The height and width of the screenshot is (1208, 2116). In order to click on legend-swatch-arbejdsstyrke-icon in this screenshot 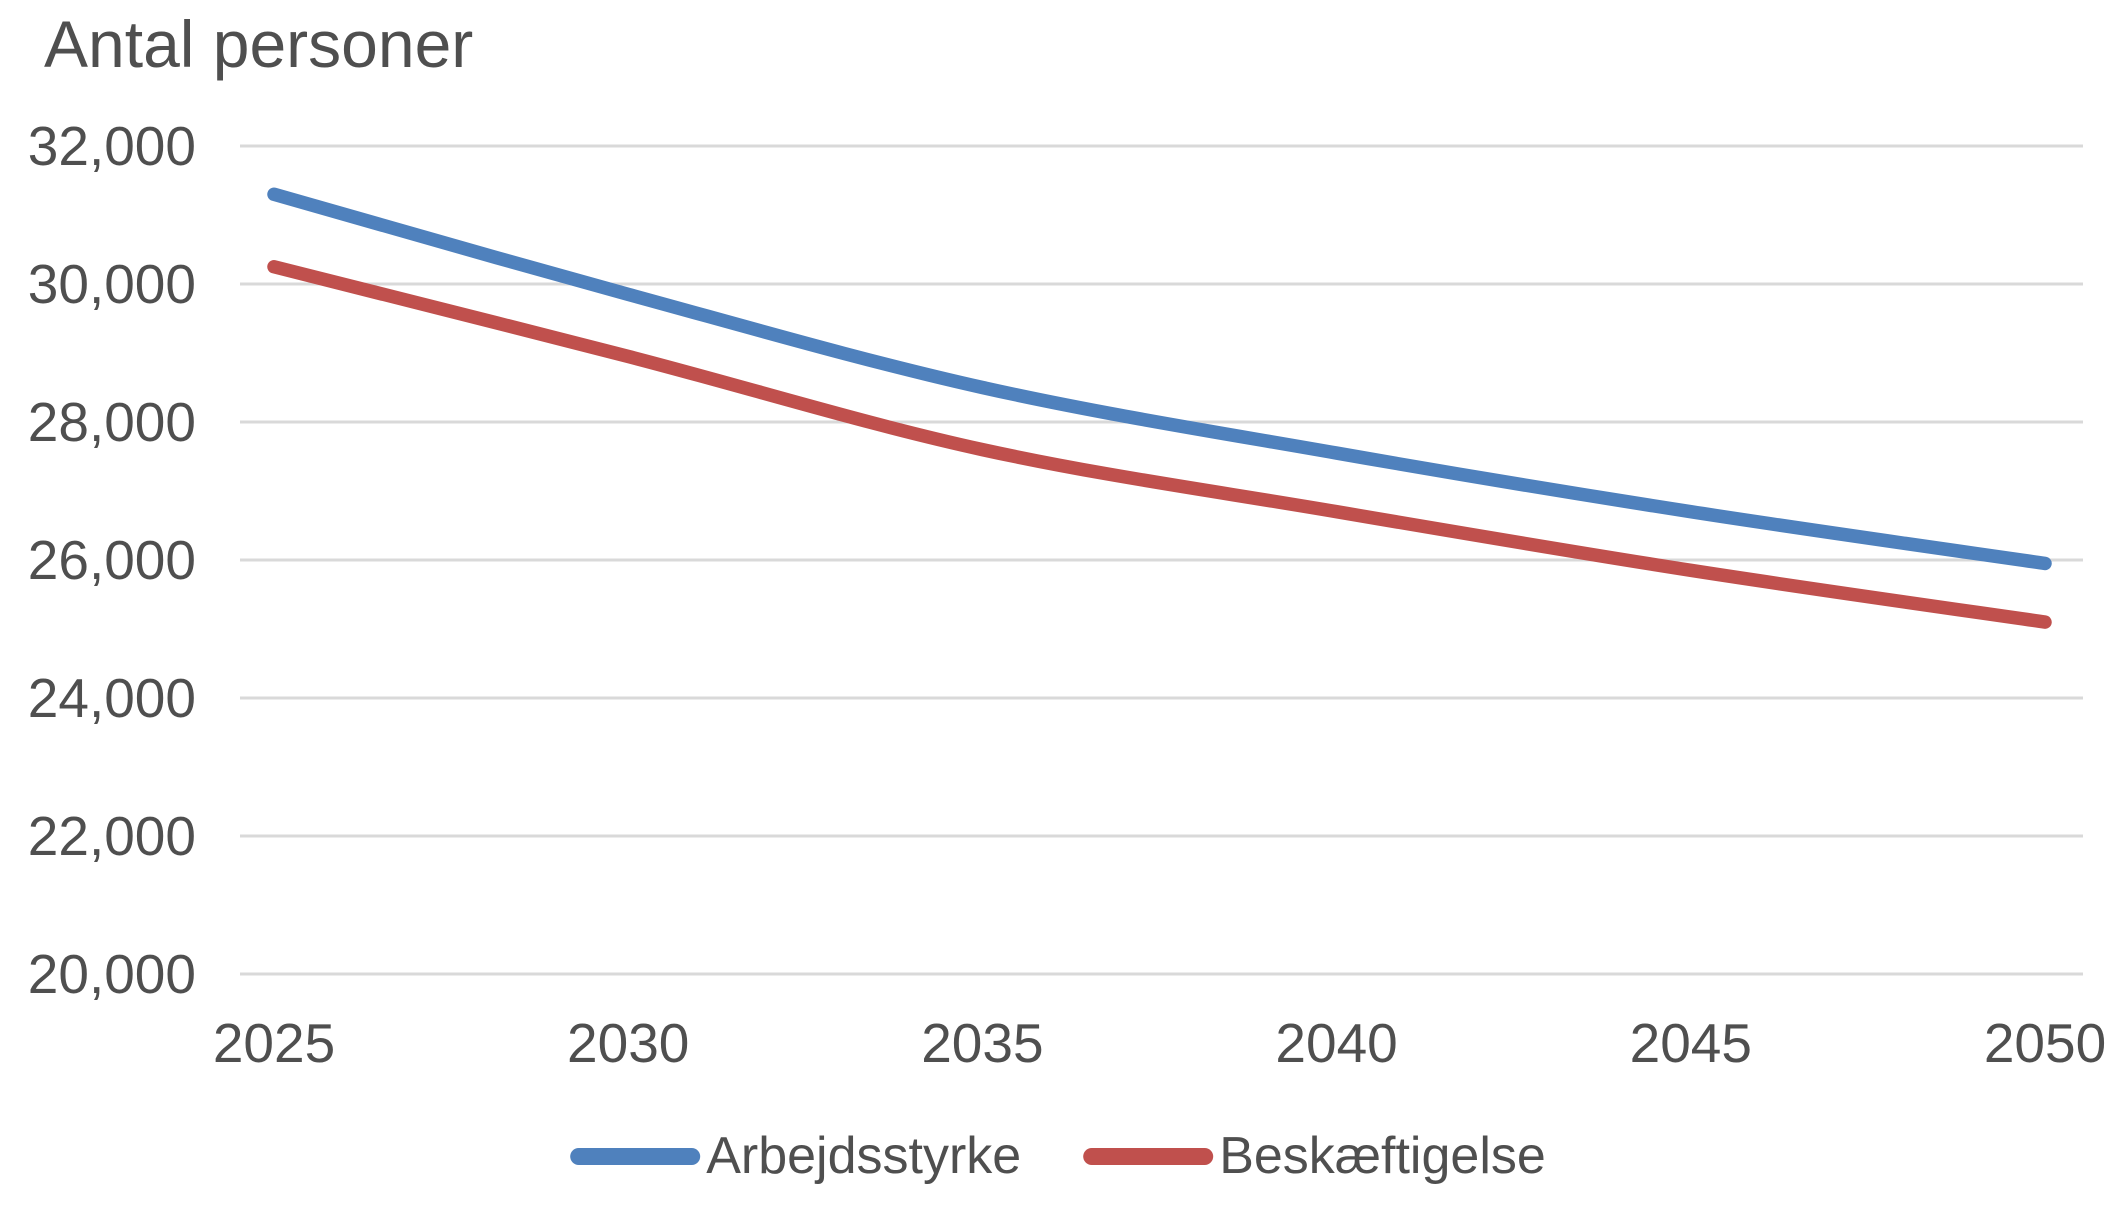, I will do `click(635, 1157)`.